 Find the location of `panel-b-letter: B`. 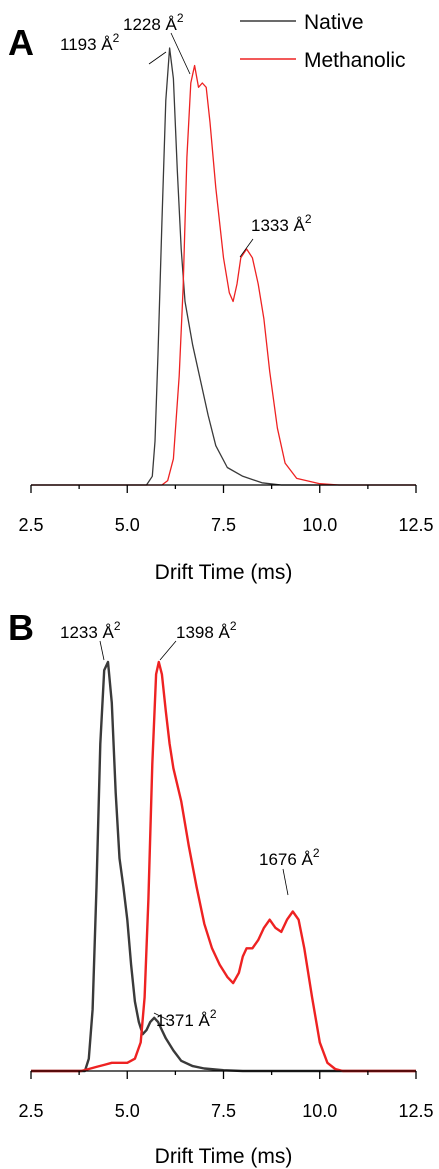

panel-b-letter: B is located at coordinates (21, 627).